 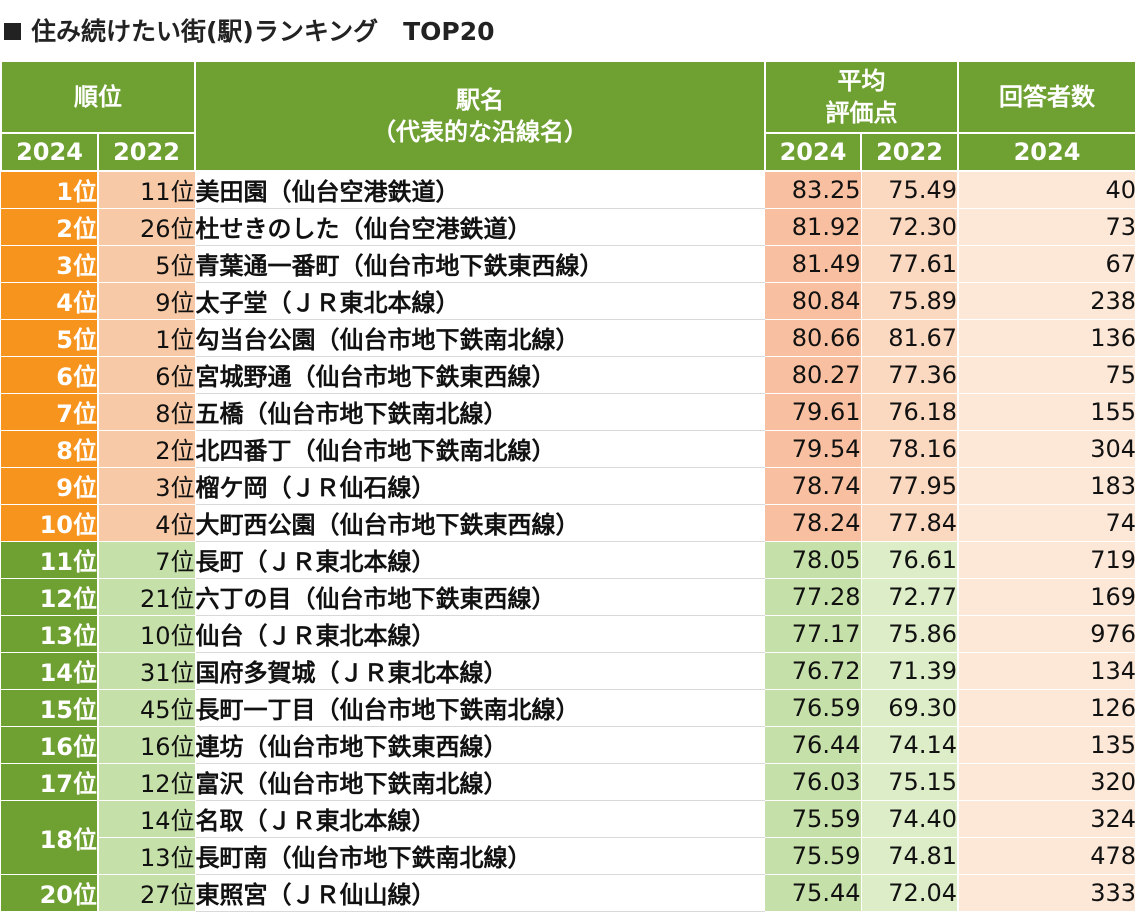 I want to click on station-cell: 宮城野通（仙台市地下鉄東西線）, so click(x=480, y=375).